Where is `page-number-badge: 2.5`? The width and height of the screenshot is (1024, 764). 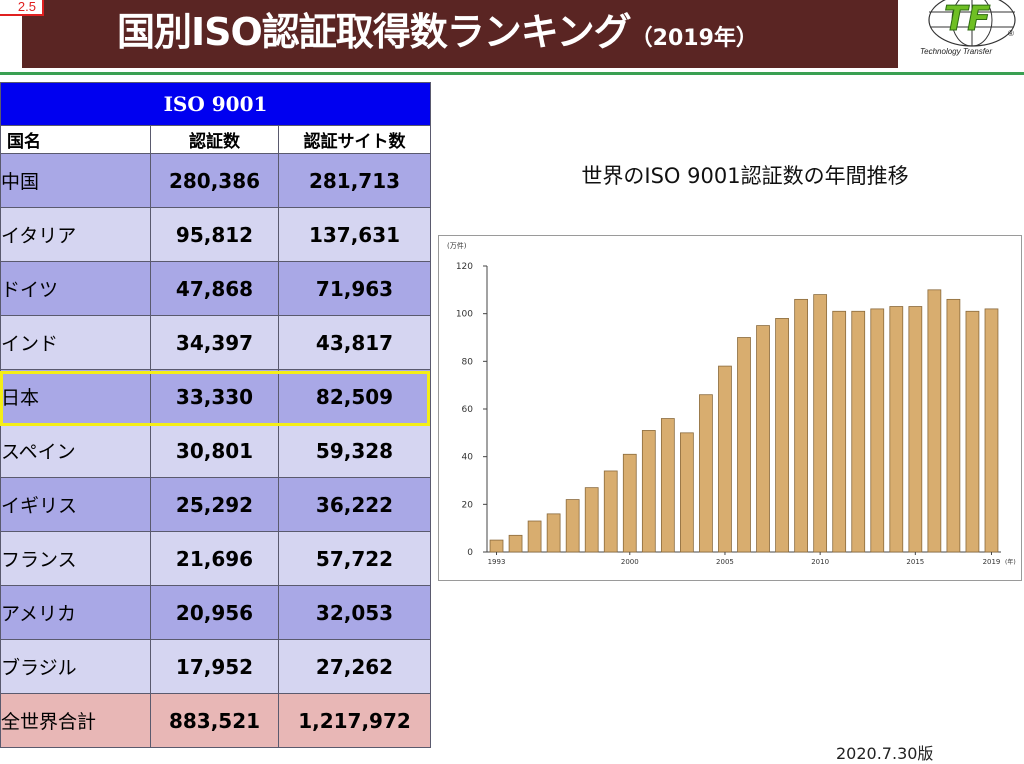 page-number-badge: 2.5 is located at coordinates (22, 8).